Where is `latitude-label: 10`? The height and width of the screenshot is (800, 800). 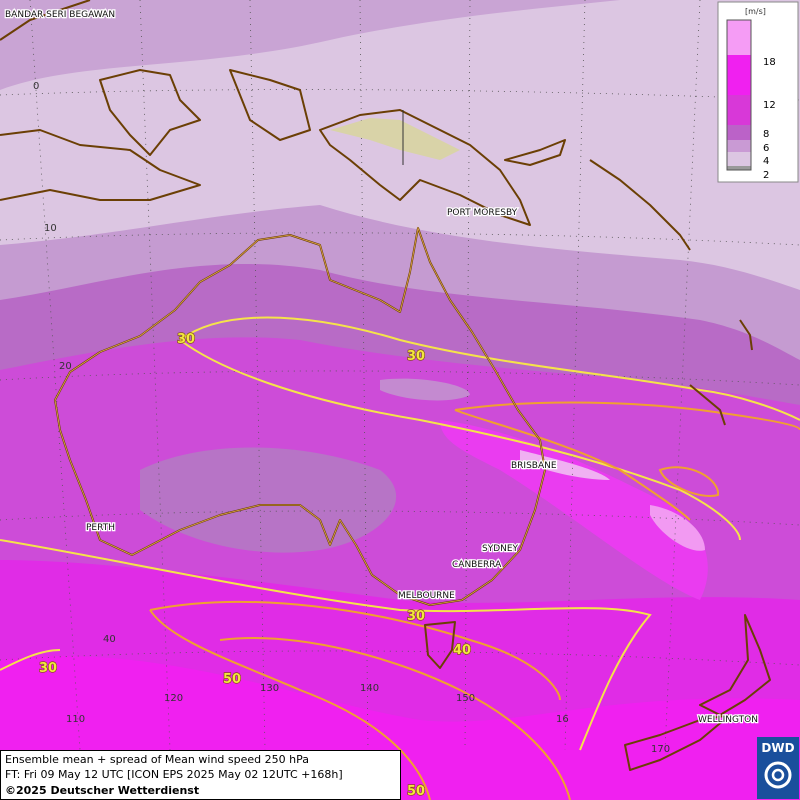
latitude-label: 10 is located at coordinates (50, 228).